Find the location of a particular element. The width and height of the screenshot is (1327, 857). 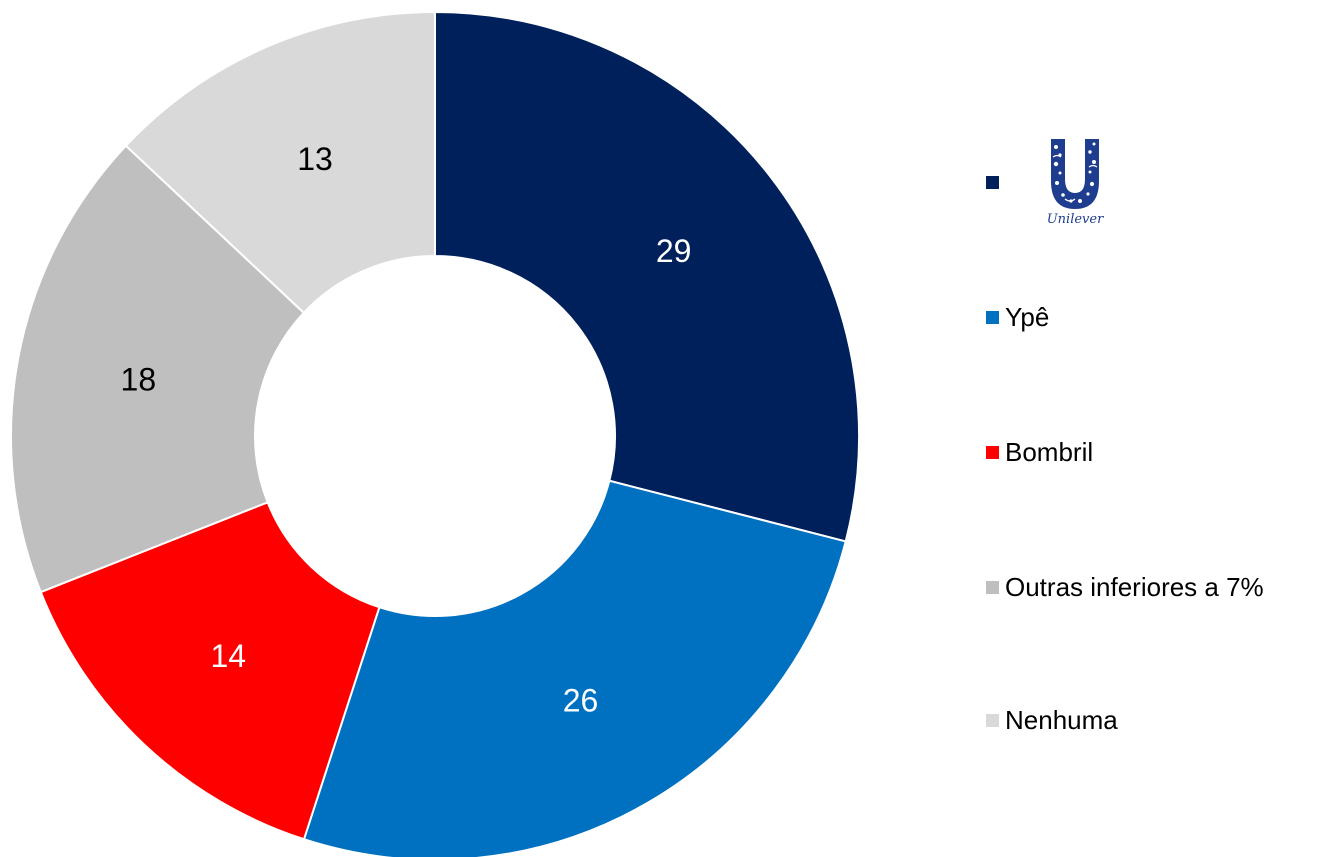

data-label: 29 is located at coordinates (674, 251).